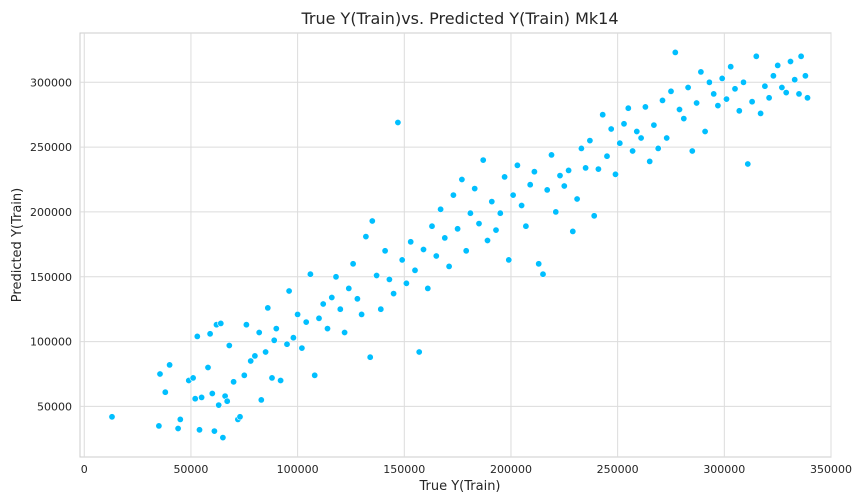  I want to click on chart-title: True Y(Train)vs. Predicted Y(Train) Mk14, so click(459, 18).